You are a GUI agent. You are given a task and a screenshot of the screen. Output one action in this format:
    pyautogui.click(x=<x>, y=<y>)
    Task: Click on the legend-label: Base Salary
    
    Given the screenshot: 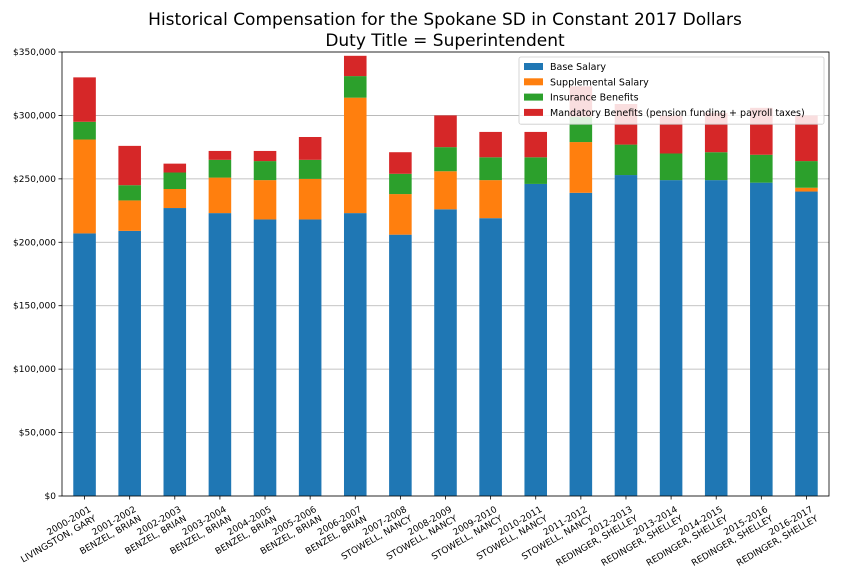 What is the action you would take?
    pyautogui.click(x=578, y=67)
    